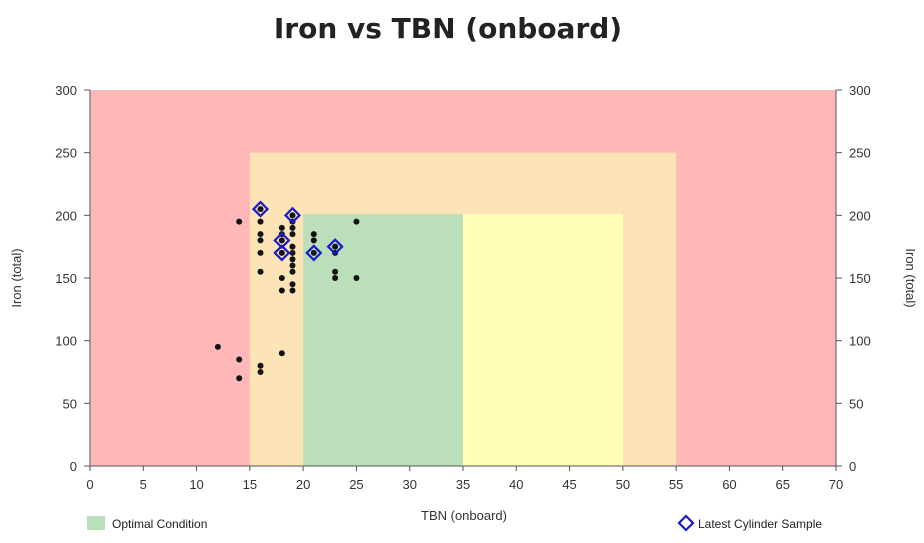 Image resolution: width=924 pixels, height=543 pixels. Describe the element at coordinates (66, 215) in the screenshot. I see `y-tick-label: 200` at that location.